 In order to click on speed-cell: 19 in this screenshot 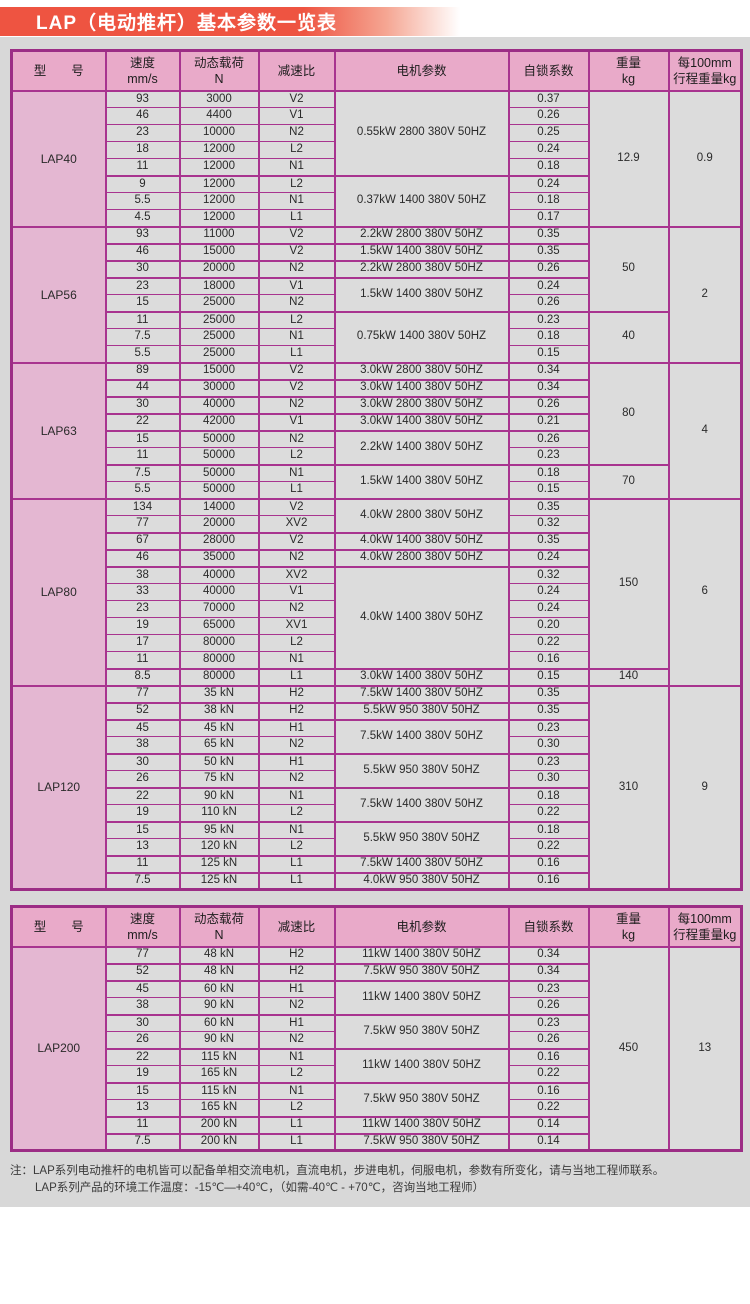, I will do `click(142, 1074)`.